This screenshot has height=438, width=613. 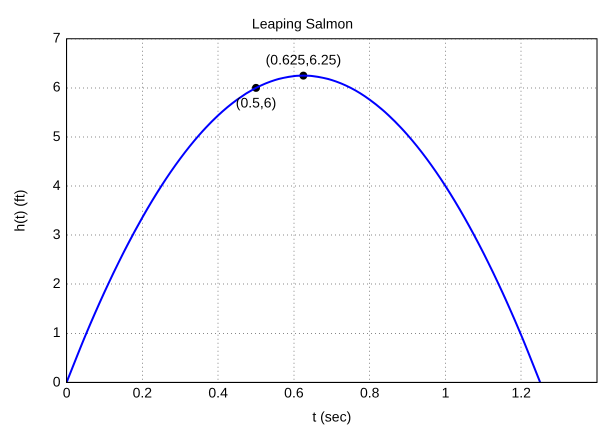 I want to click on x-tick-label: 1.2, so click(x=521, y=392).